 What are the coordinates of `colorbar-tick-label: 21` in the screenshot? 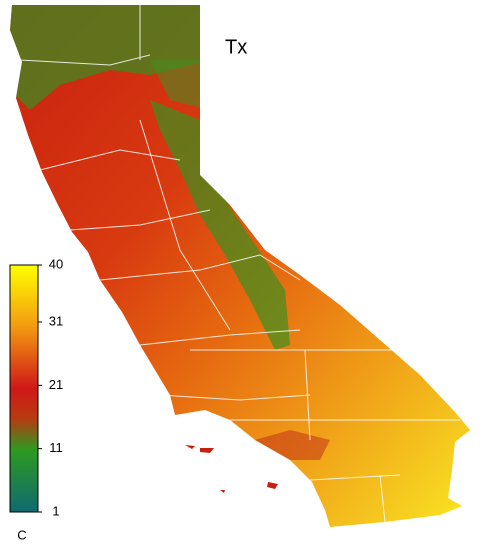 It's located at (56, 384).